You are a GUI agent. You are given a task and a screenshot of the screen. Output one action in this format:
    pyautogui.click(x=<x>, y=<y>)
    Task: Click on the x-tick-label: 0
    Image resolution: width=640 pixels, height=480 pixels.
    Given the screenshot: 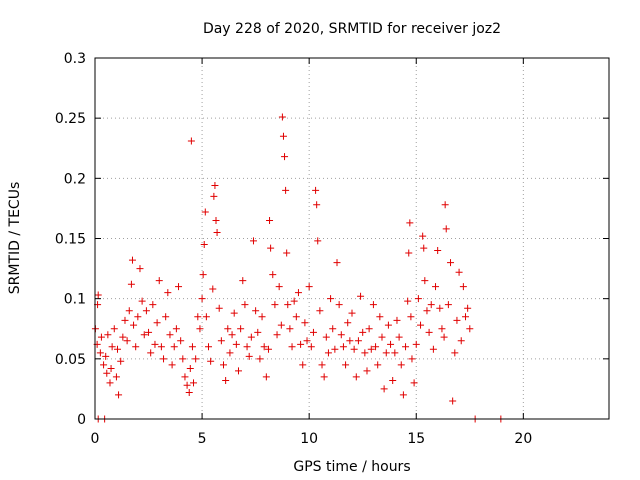 What is the action you would take?
    pyautogui.click(x=95, y=439)
    